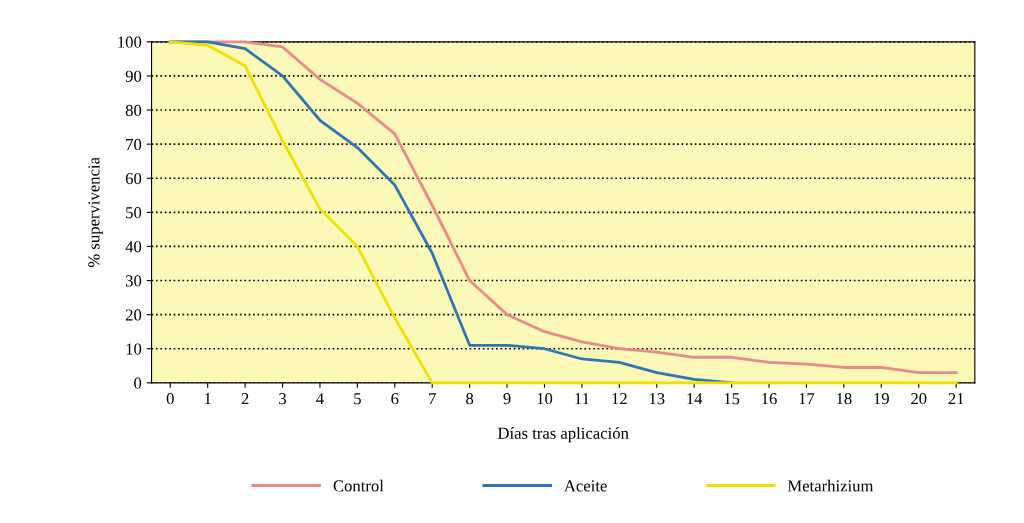 The image size is (1024, 523). What do you see at coordinates (133, 110) in the screenshot?
I see `y-tick-label: 80` at bounding box center [133, 110].